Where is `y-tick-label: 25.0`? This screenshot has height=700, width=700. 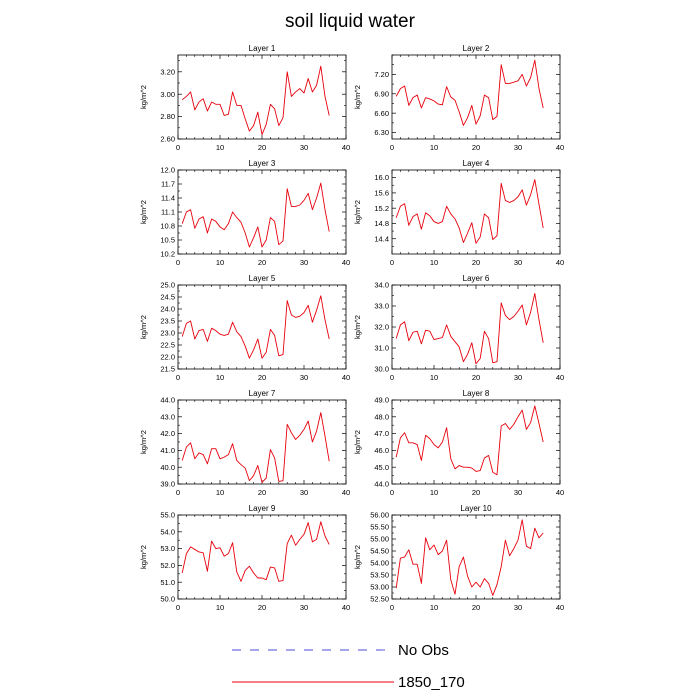 y-tick-label: 25.0 is located at coordinates (167, 285).